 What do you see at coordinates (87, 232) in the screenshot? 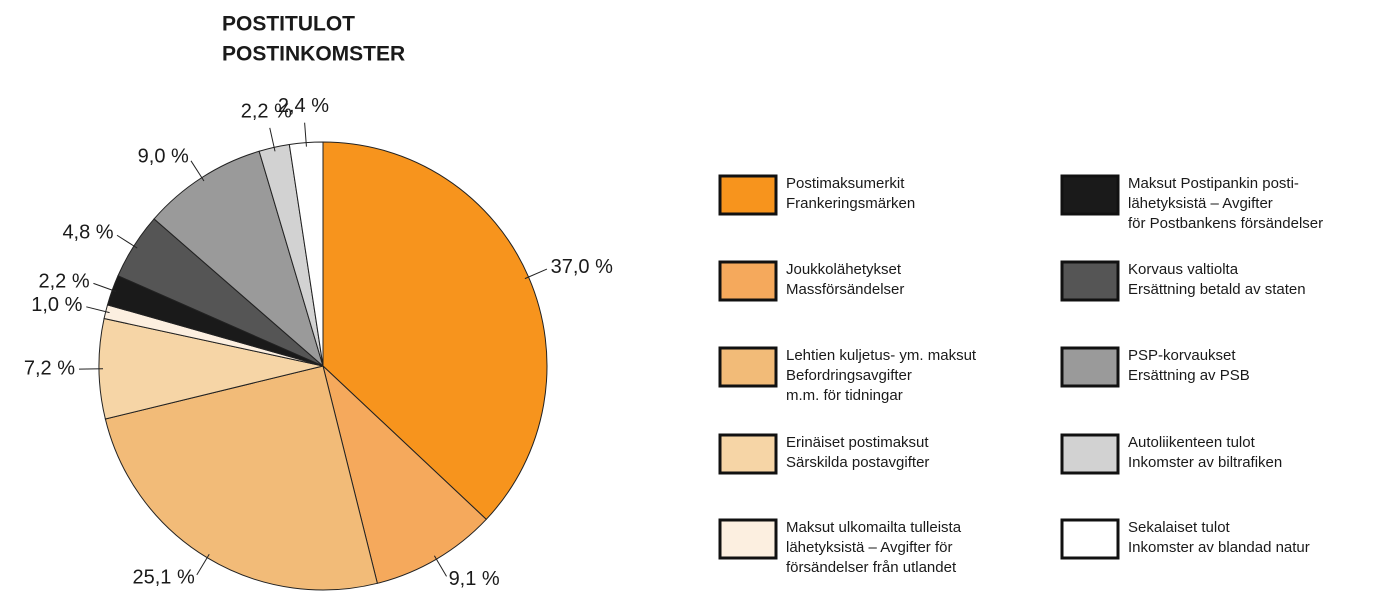
I see `data-label: 4,8 %` at bounding box center [87, 232].